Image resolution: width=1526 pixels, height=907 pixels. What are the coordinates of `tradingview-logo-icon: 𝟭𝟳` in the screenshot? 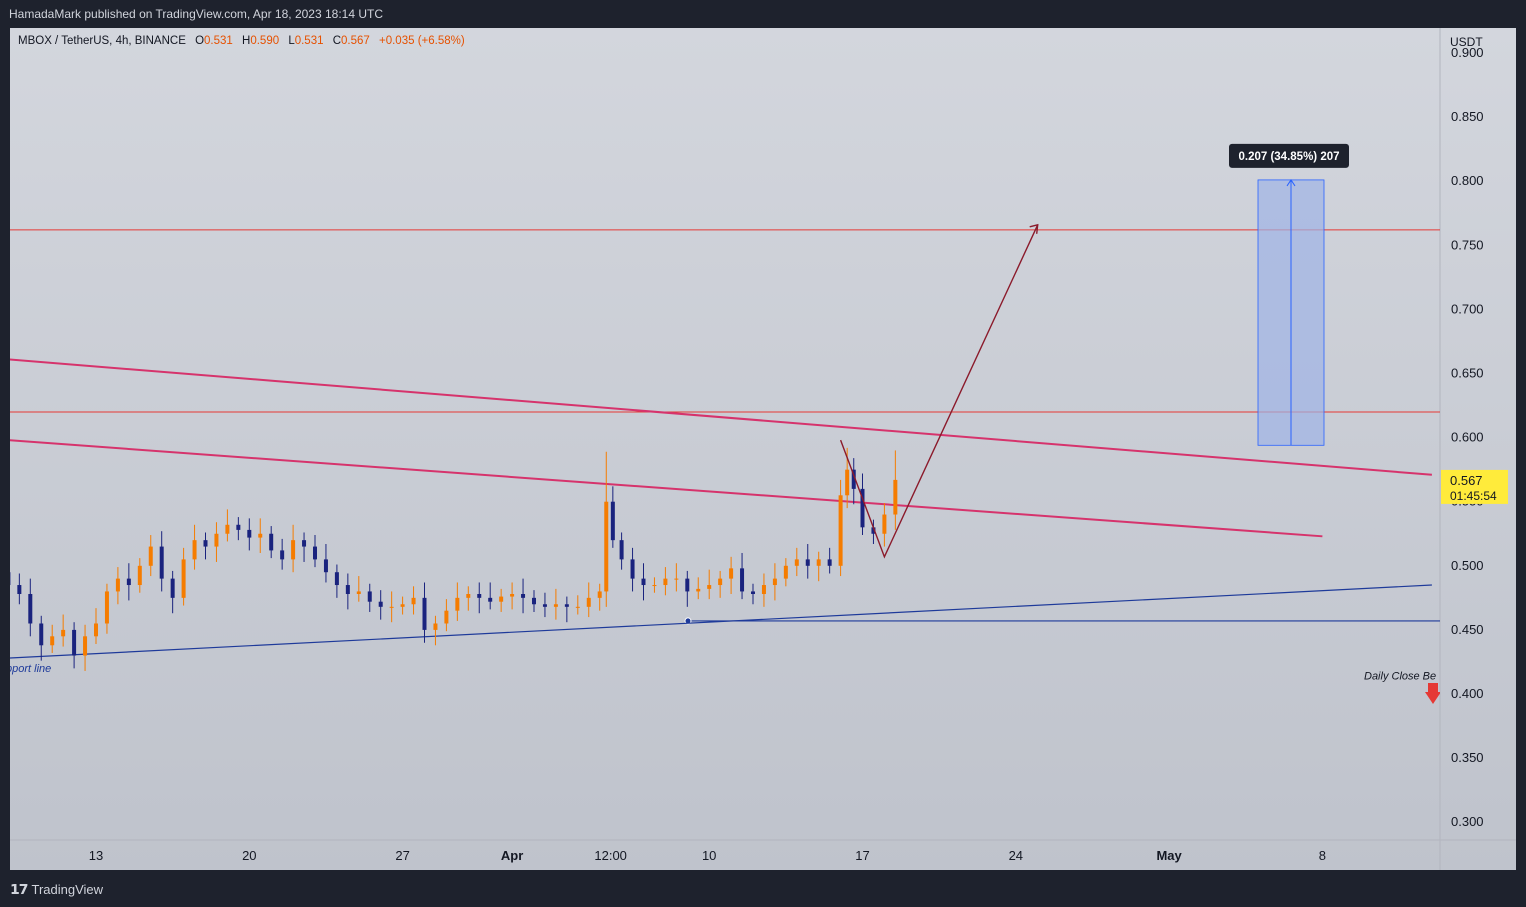 It's located at (19, 889).